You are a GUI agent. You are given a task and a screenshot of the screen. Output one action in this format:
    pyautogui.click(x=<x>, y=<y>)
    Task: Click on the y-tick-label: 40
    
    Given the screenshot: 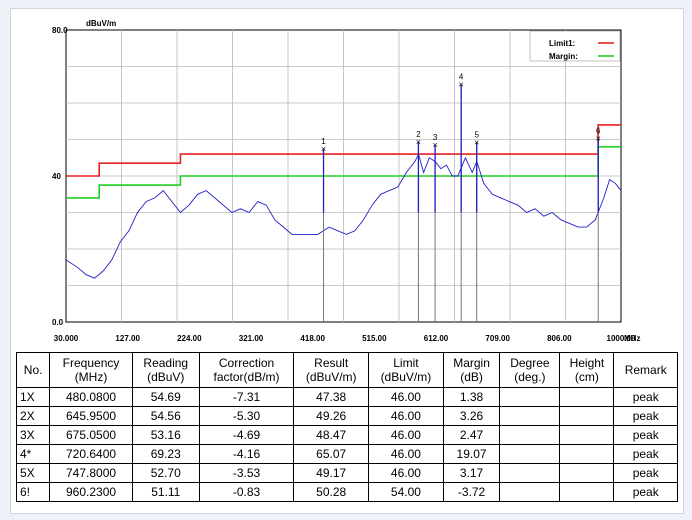 What is the action you would take?
    pyautogui.click(x=56, y=176)
    